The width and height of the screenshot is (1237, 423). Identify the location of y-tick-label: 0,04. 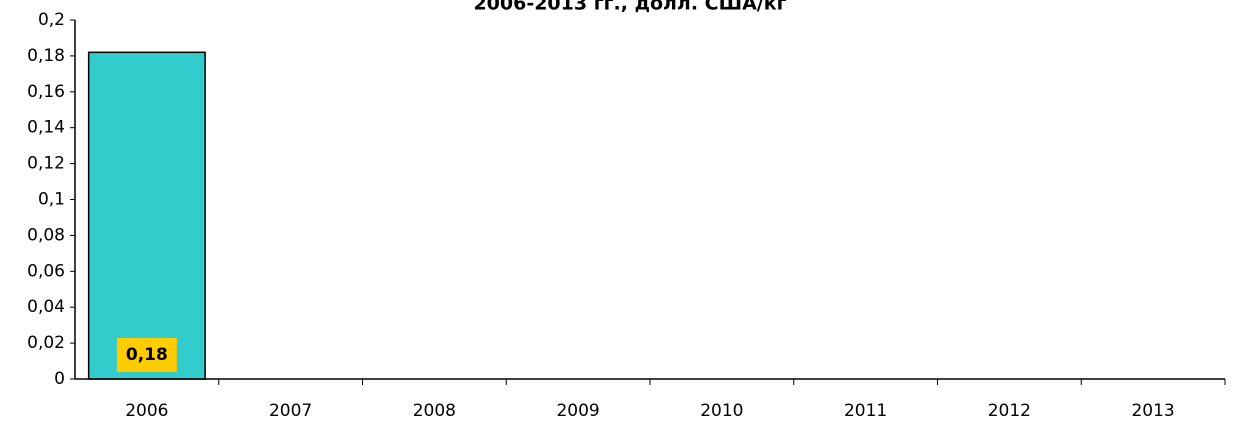
(46, 307).